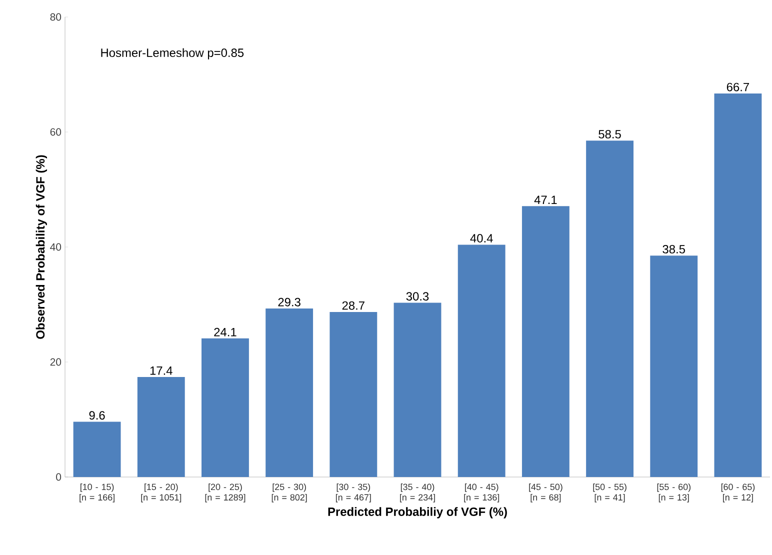  What do you see at coordinates (172, 54) in the screenshot?
I see `annotation: Hosmer-Lemeshow p=0.85` at bounding box center [172, 54].